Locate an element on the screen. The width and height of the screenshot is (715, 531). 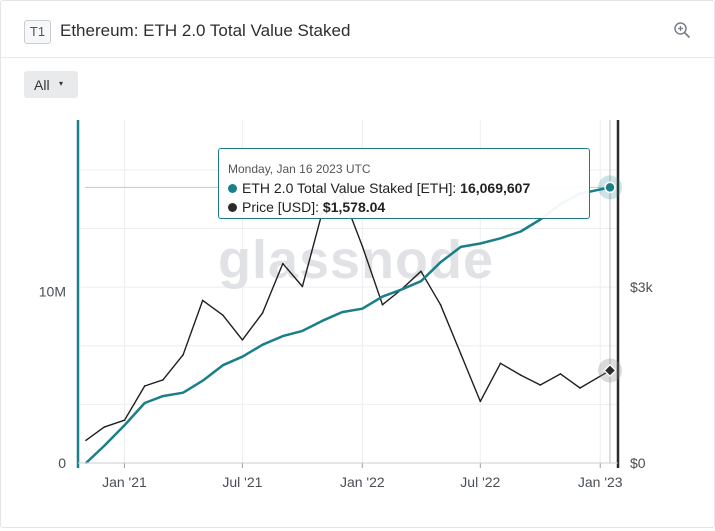
staked-hover-marker is located at coordinates (610, 187).